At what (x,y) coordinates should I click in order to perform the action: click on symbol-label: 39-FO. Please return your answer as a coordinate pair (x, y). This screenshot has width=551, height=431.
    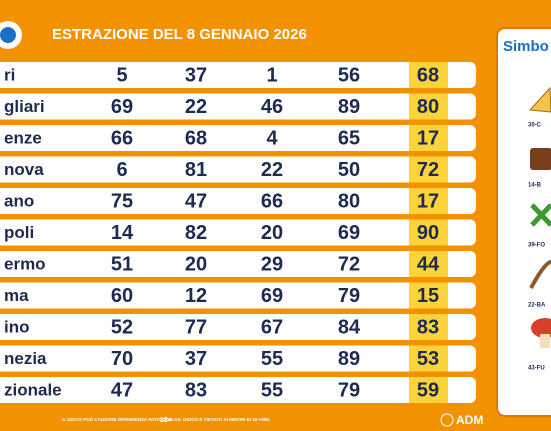
    Looking at the image, I should click on (536, 246).